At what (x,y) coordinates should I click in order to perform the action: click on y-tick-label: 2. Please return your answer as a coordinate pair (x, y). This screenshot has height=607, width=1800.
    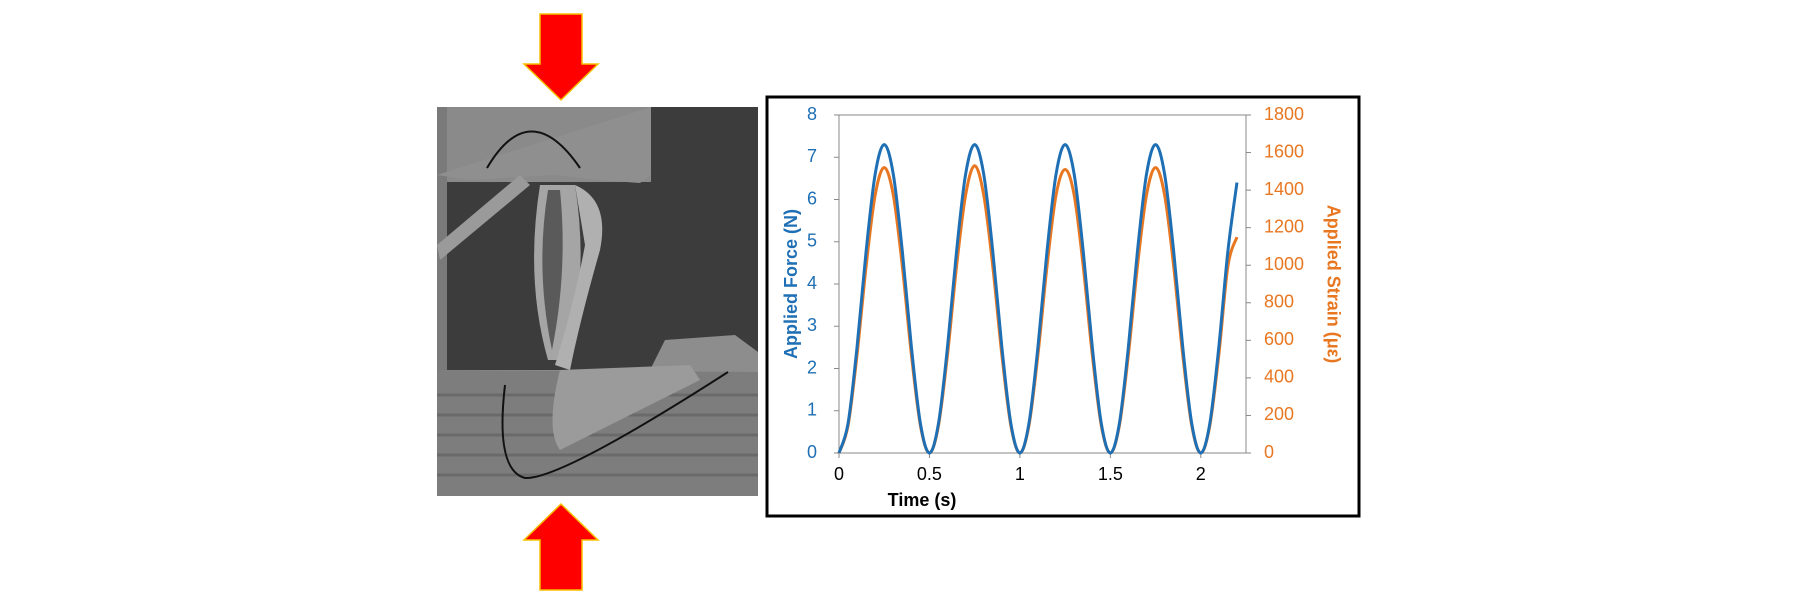
    Looking at the image, I should click on (812, 367).